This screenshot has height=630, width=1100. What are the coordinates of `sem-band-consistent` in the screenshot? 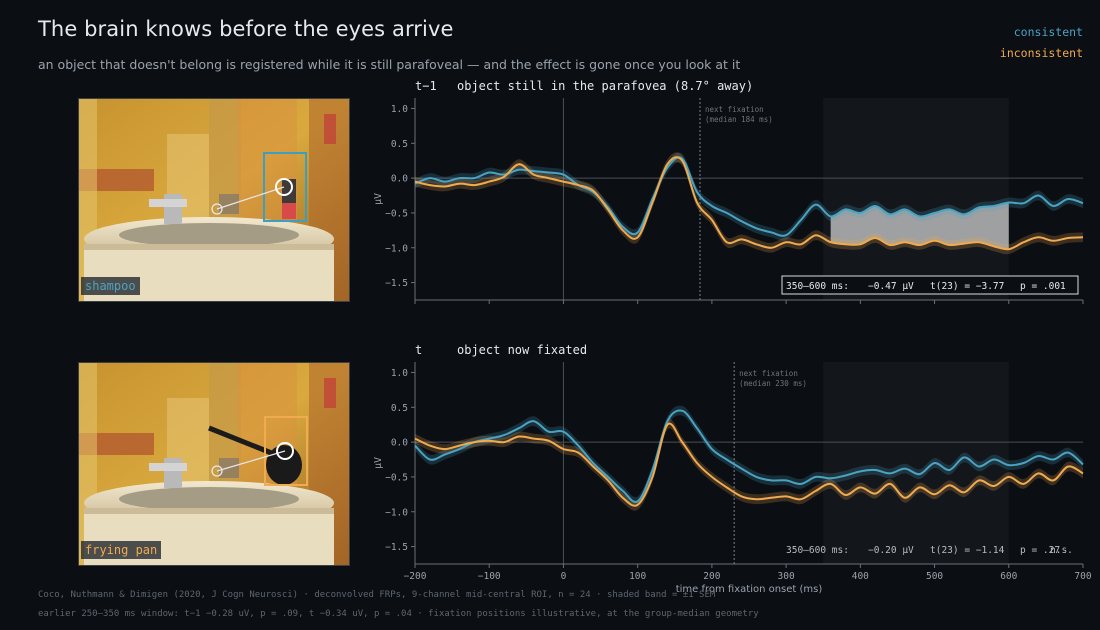 It's located at (749, 196).